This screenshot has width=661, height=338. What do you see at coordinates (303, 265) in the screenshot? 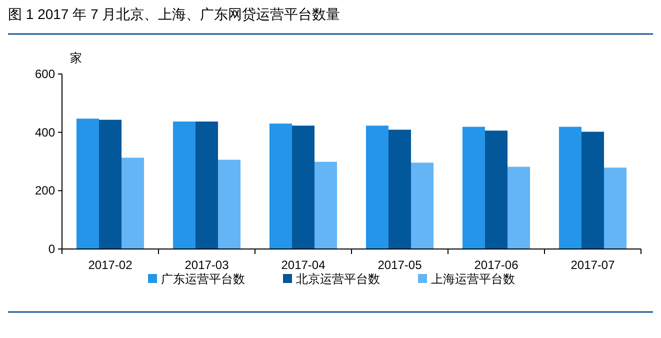
I see `x-tick-label: 2017-04` at bounding box center [303, 265].